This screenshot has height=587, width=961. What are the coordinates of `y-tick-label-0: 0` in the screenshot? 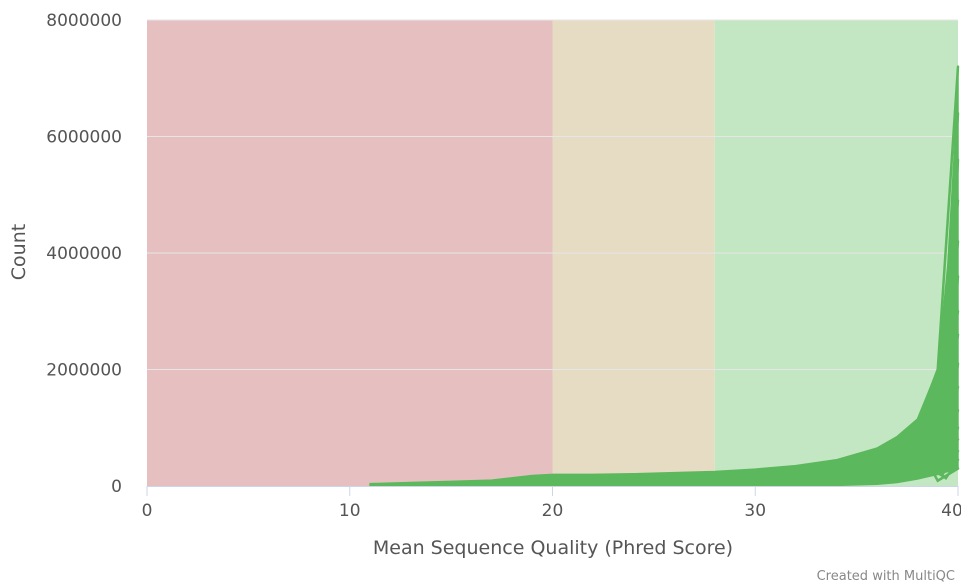 It's located at (116, 487).